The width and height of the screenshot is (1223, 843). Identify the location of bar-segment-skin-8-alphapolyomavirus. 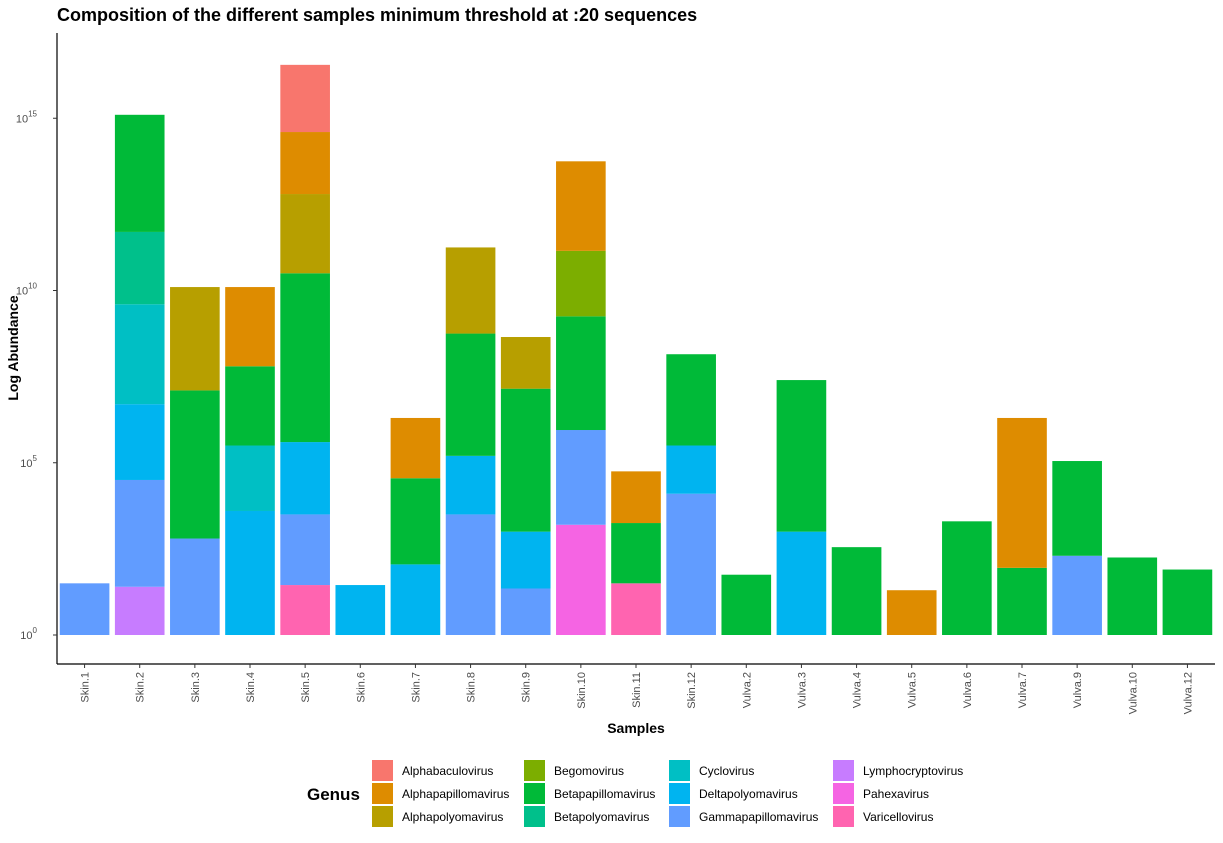
(470, 290).